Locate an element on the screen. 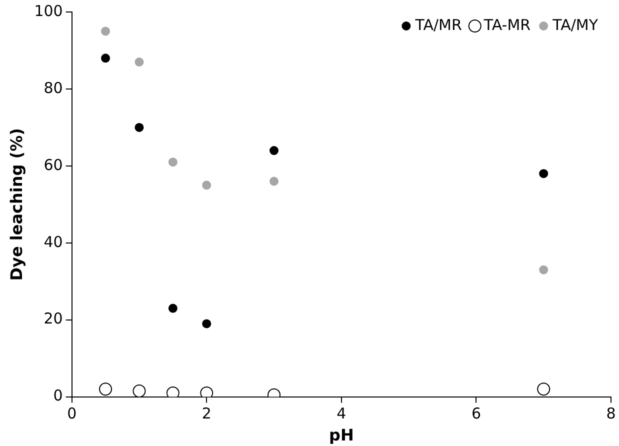  legend-label: TA/MR is located at coordinates (438, 25).